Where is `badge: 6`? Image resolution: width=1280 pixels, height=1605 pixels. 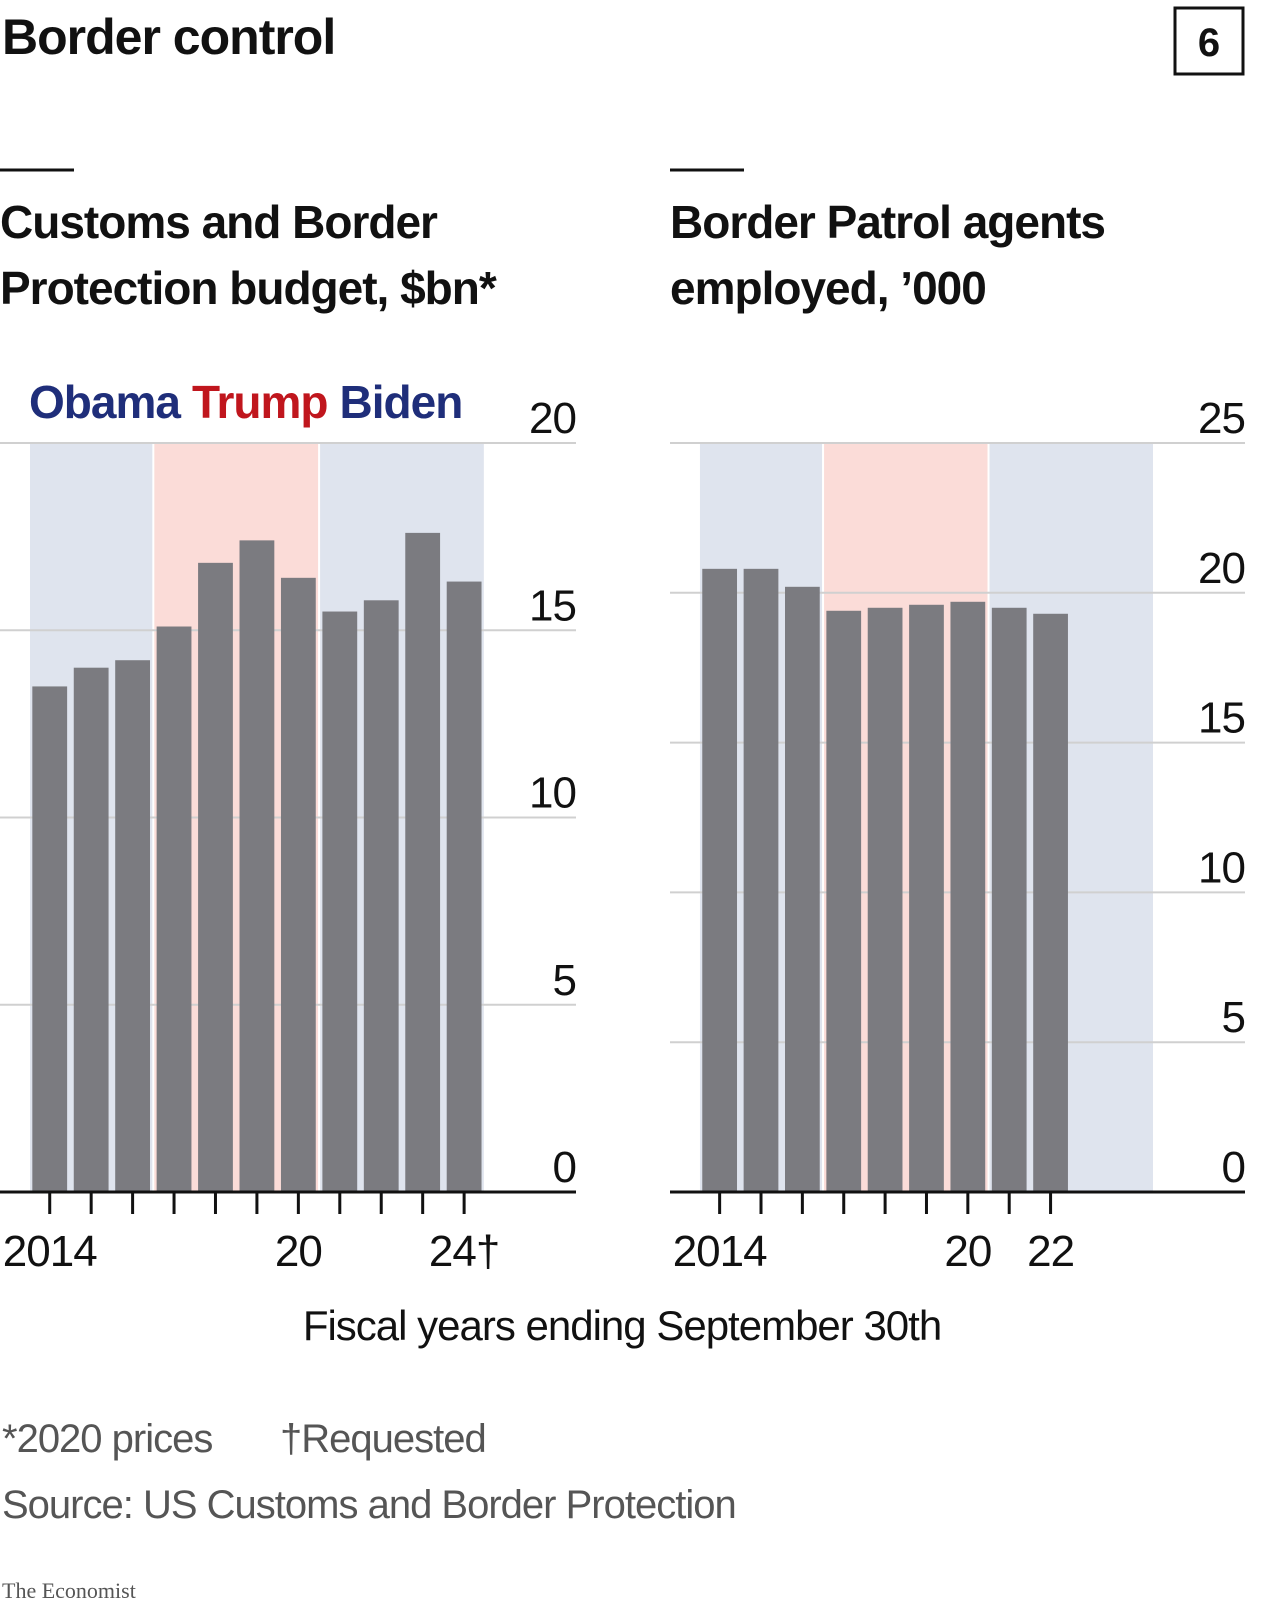 badge: 6 is located at coordinates (1209, 43).